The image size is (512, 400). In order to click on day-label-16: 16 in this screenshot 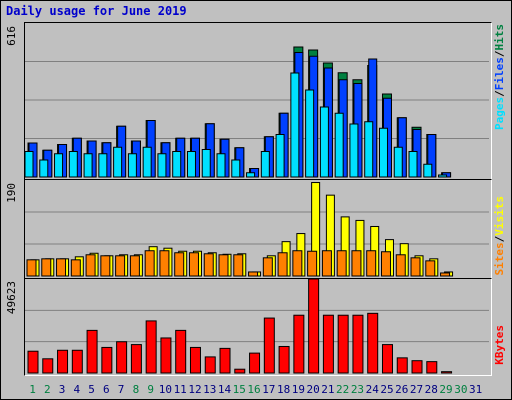, I will do `click(254, 389)`.